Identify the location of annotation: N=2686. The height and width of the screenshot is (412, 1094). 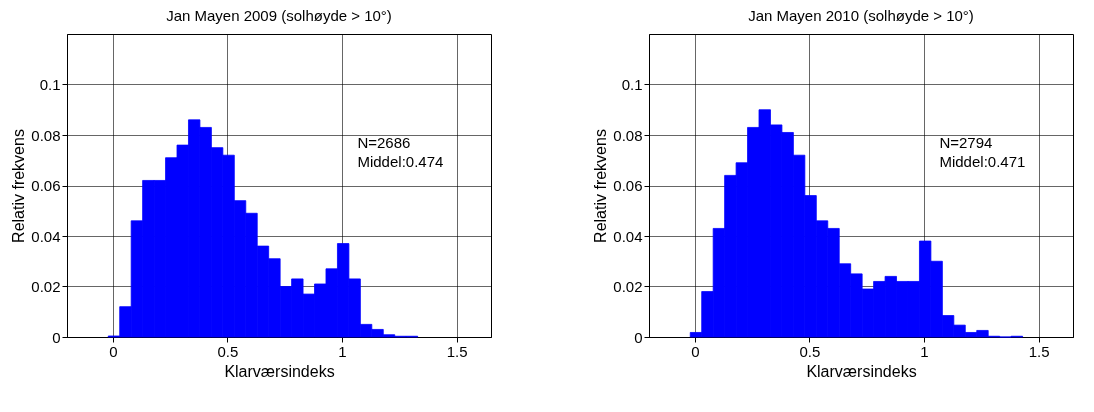
(384, 143).